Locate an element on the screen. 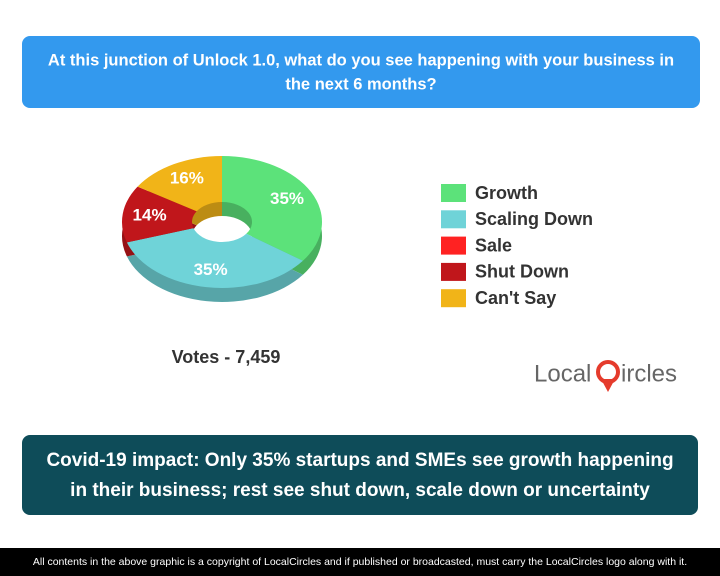 This screenshot has width=720, height=576. value-label: 14% is located at coordinates (150, 214).